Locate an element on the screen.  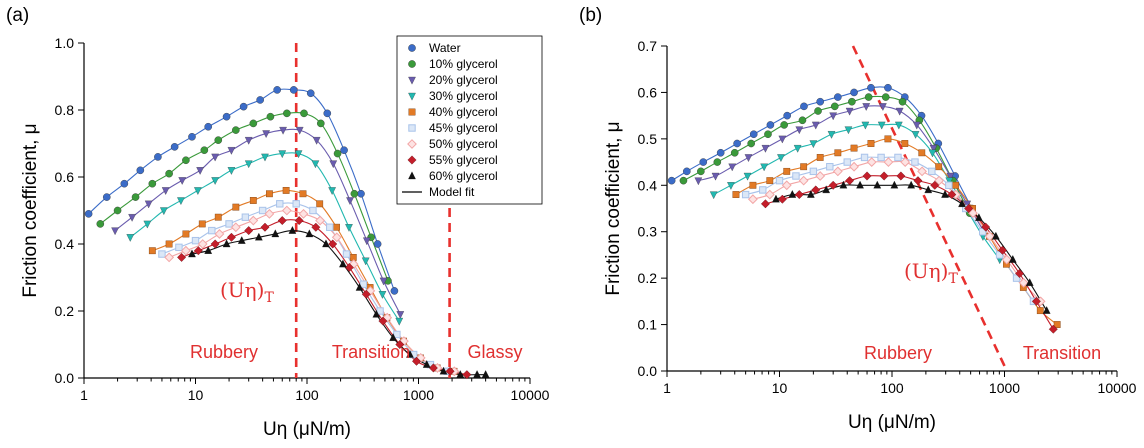
model-fit-line is located at coordinates (911, 247).